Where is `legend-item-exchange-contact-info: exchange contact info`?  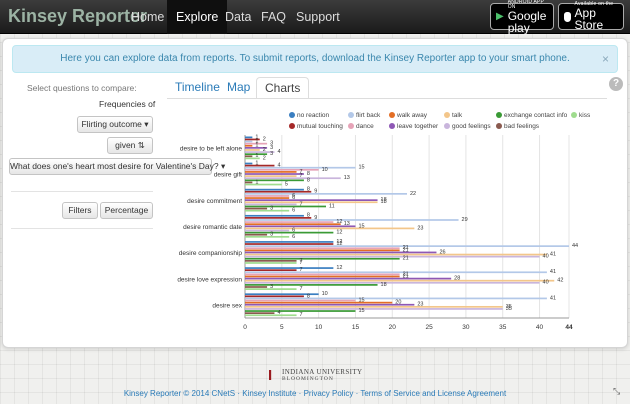
legend-item-exchange-contact-info: exchange contact info is located at coordinates (531, 115).